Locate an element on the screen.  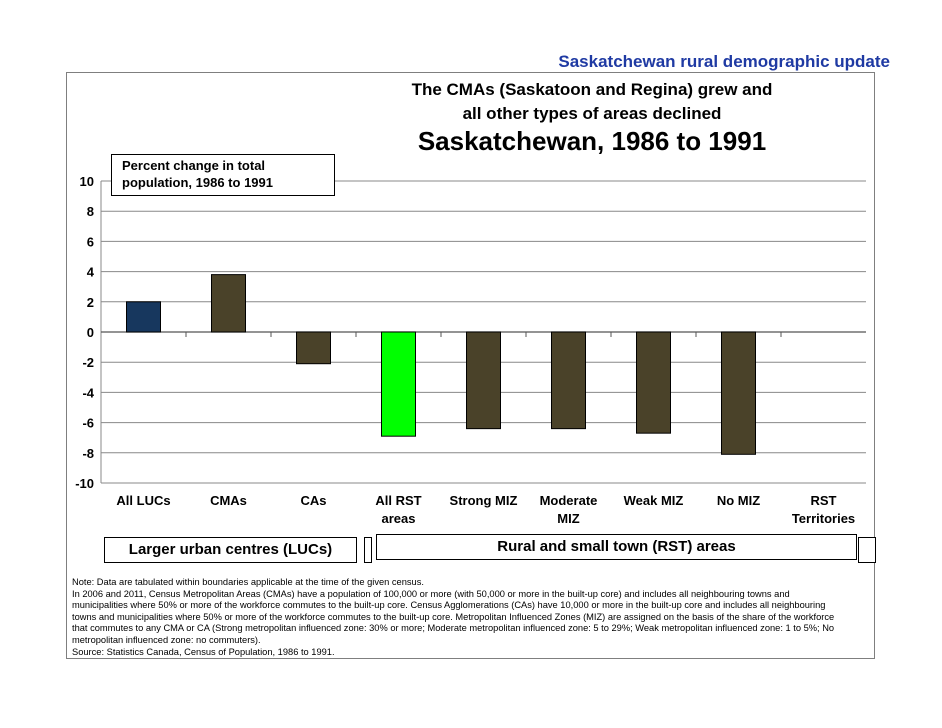
y-axis-label-line-2: population, 1986 to 1991 is located at coordinates (197, 182).